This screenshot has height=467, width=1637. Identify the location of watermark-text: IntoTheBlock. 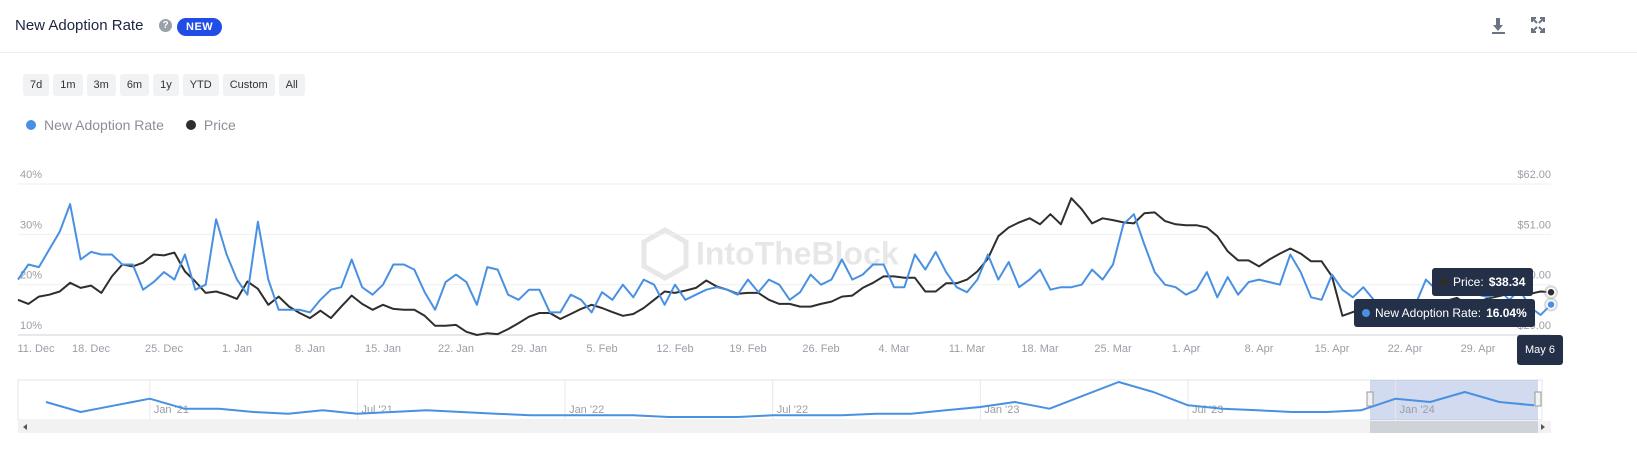
(797, 253).